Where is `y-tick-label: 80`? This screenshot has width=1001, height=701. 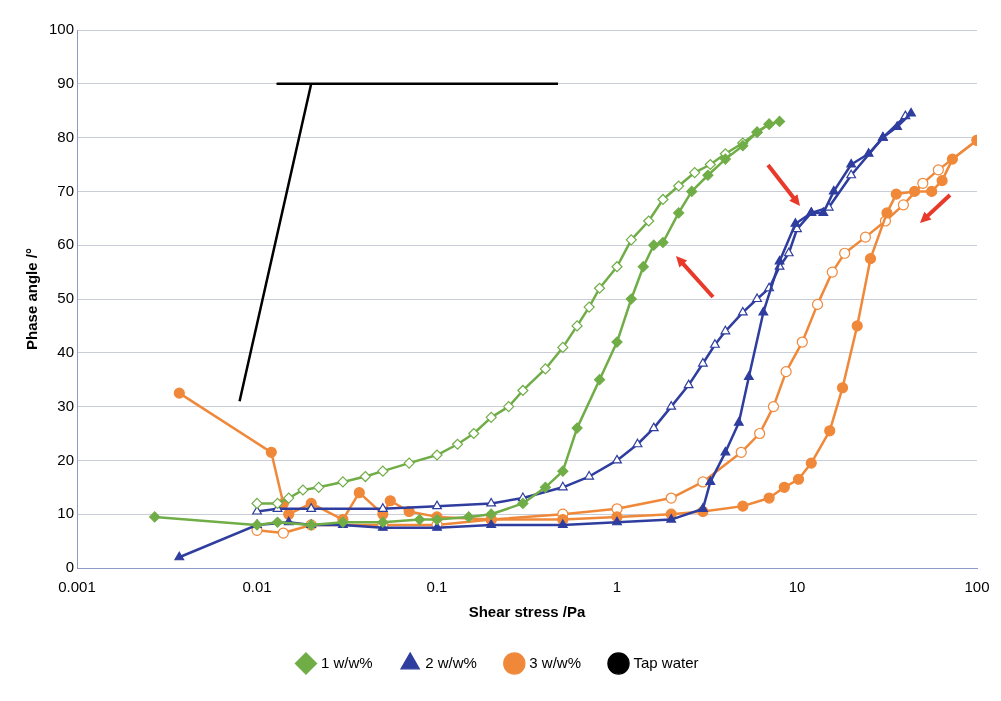 y-tick-label: 80 is located at coordinates (66, 136).